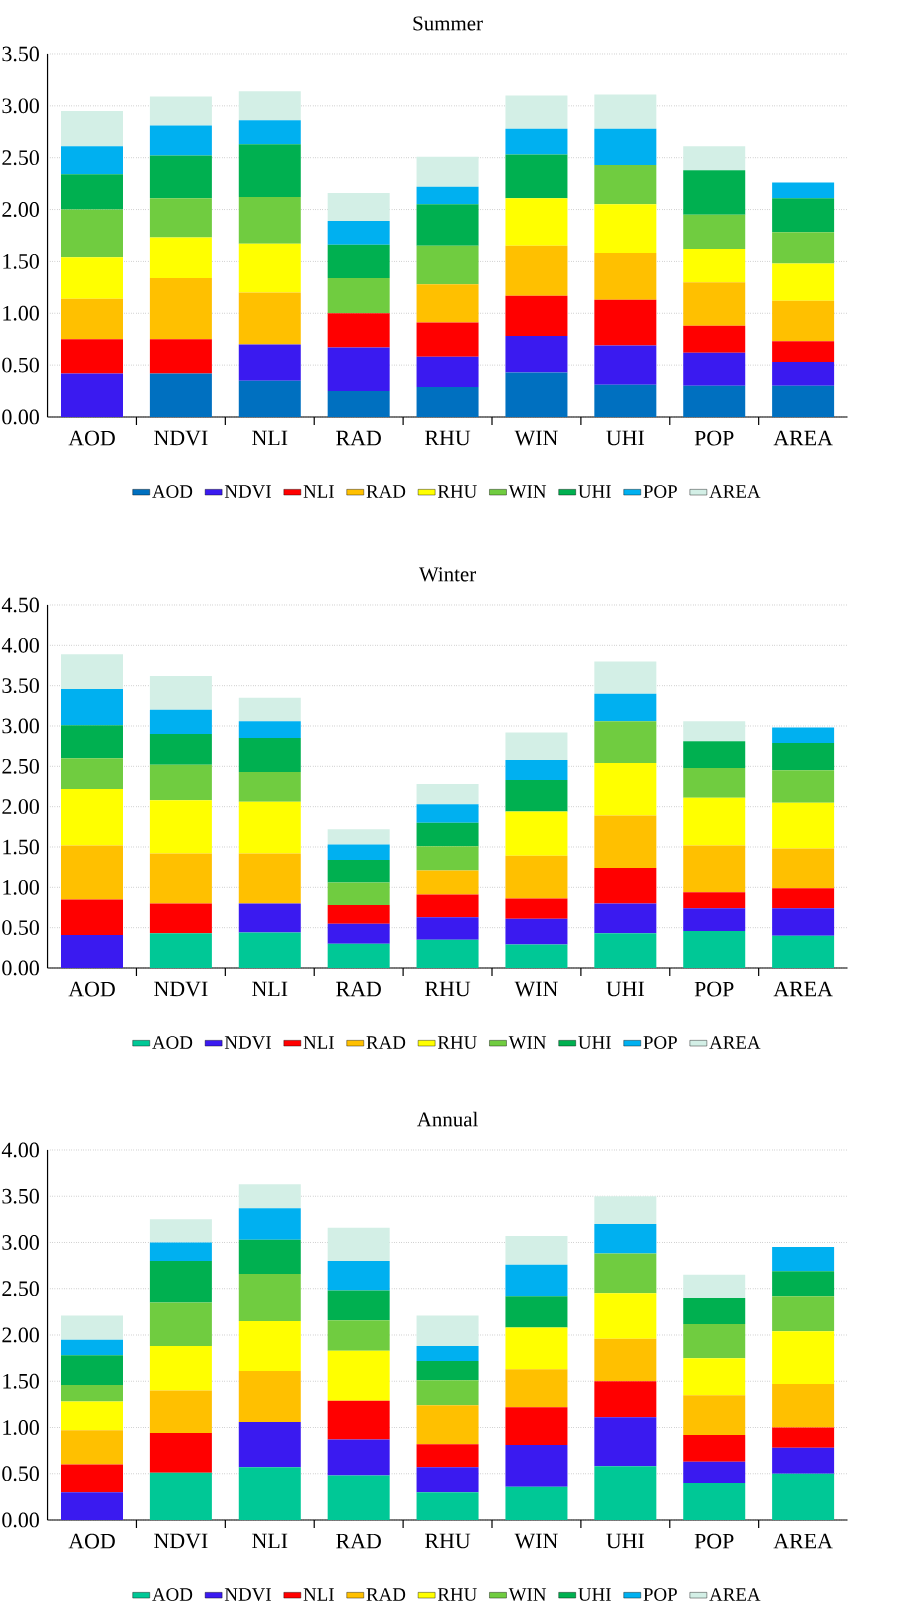 The width and height of the screenshot is (901, 1609). I want to click on y-tick-label: 4.00, so click(20, 1150).